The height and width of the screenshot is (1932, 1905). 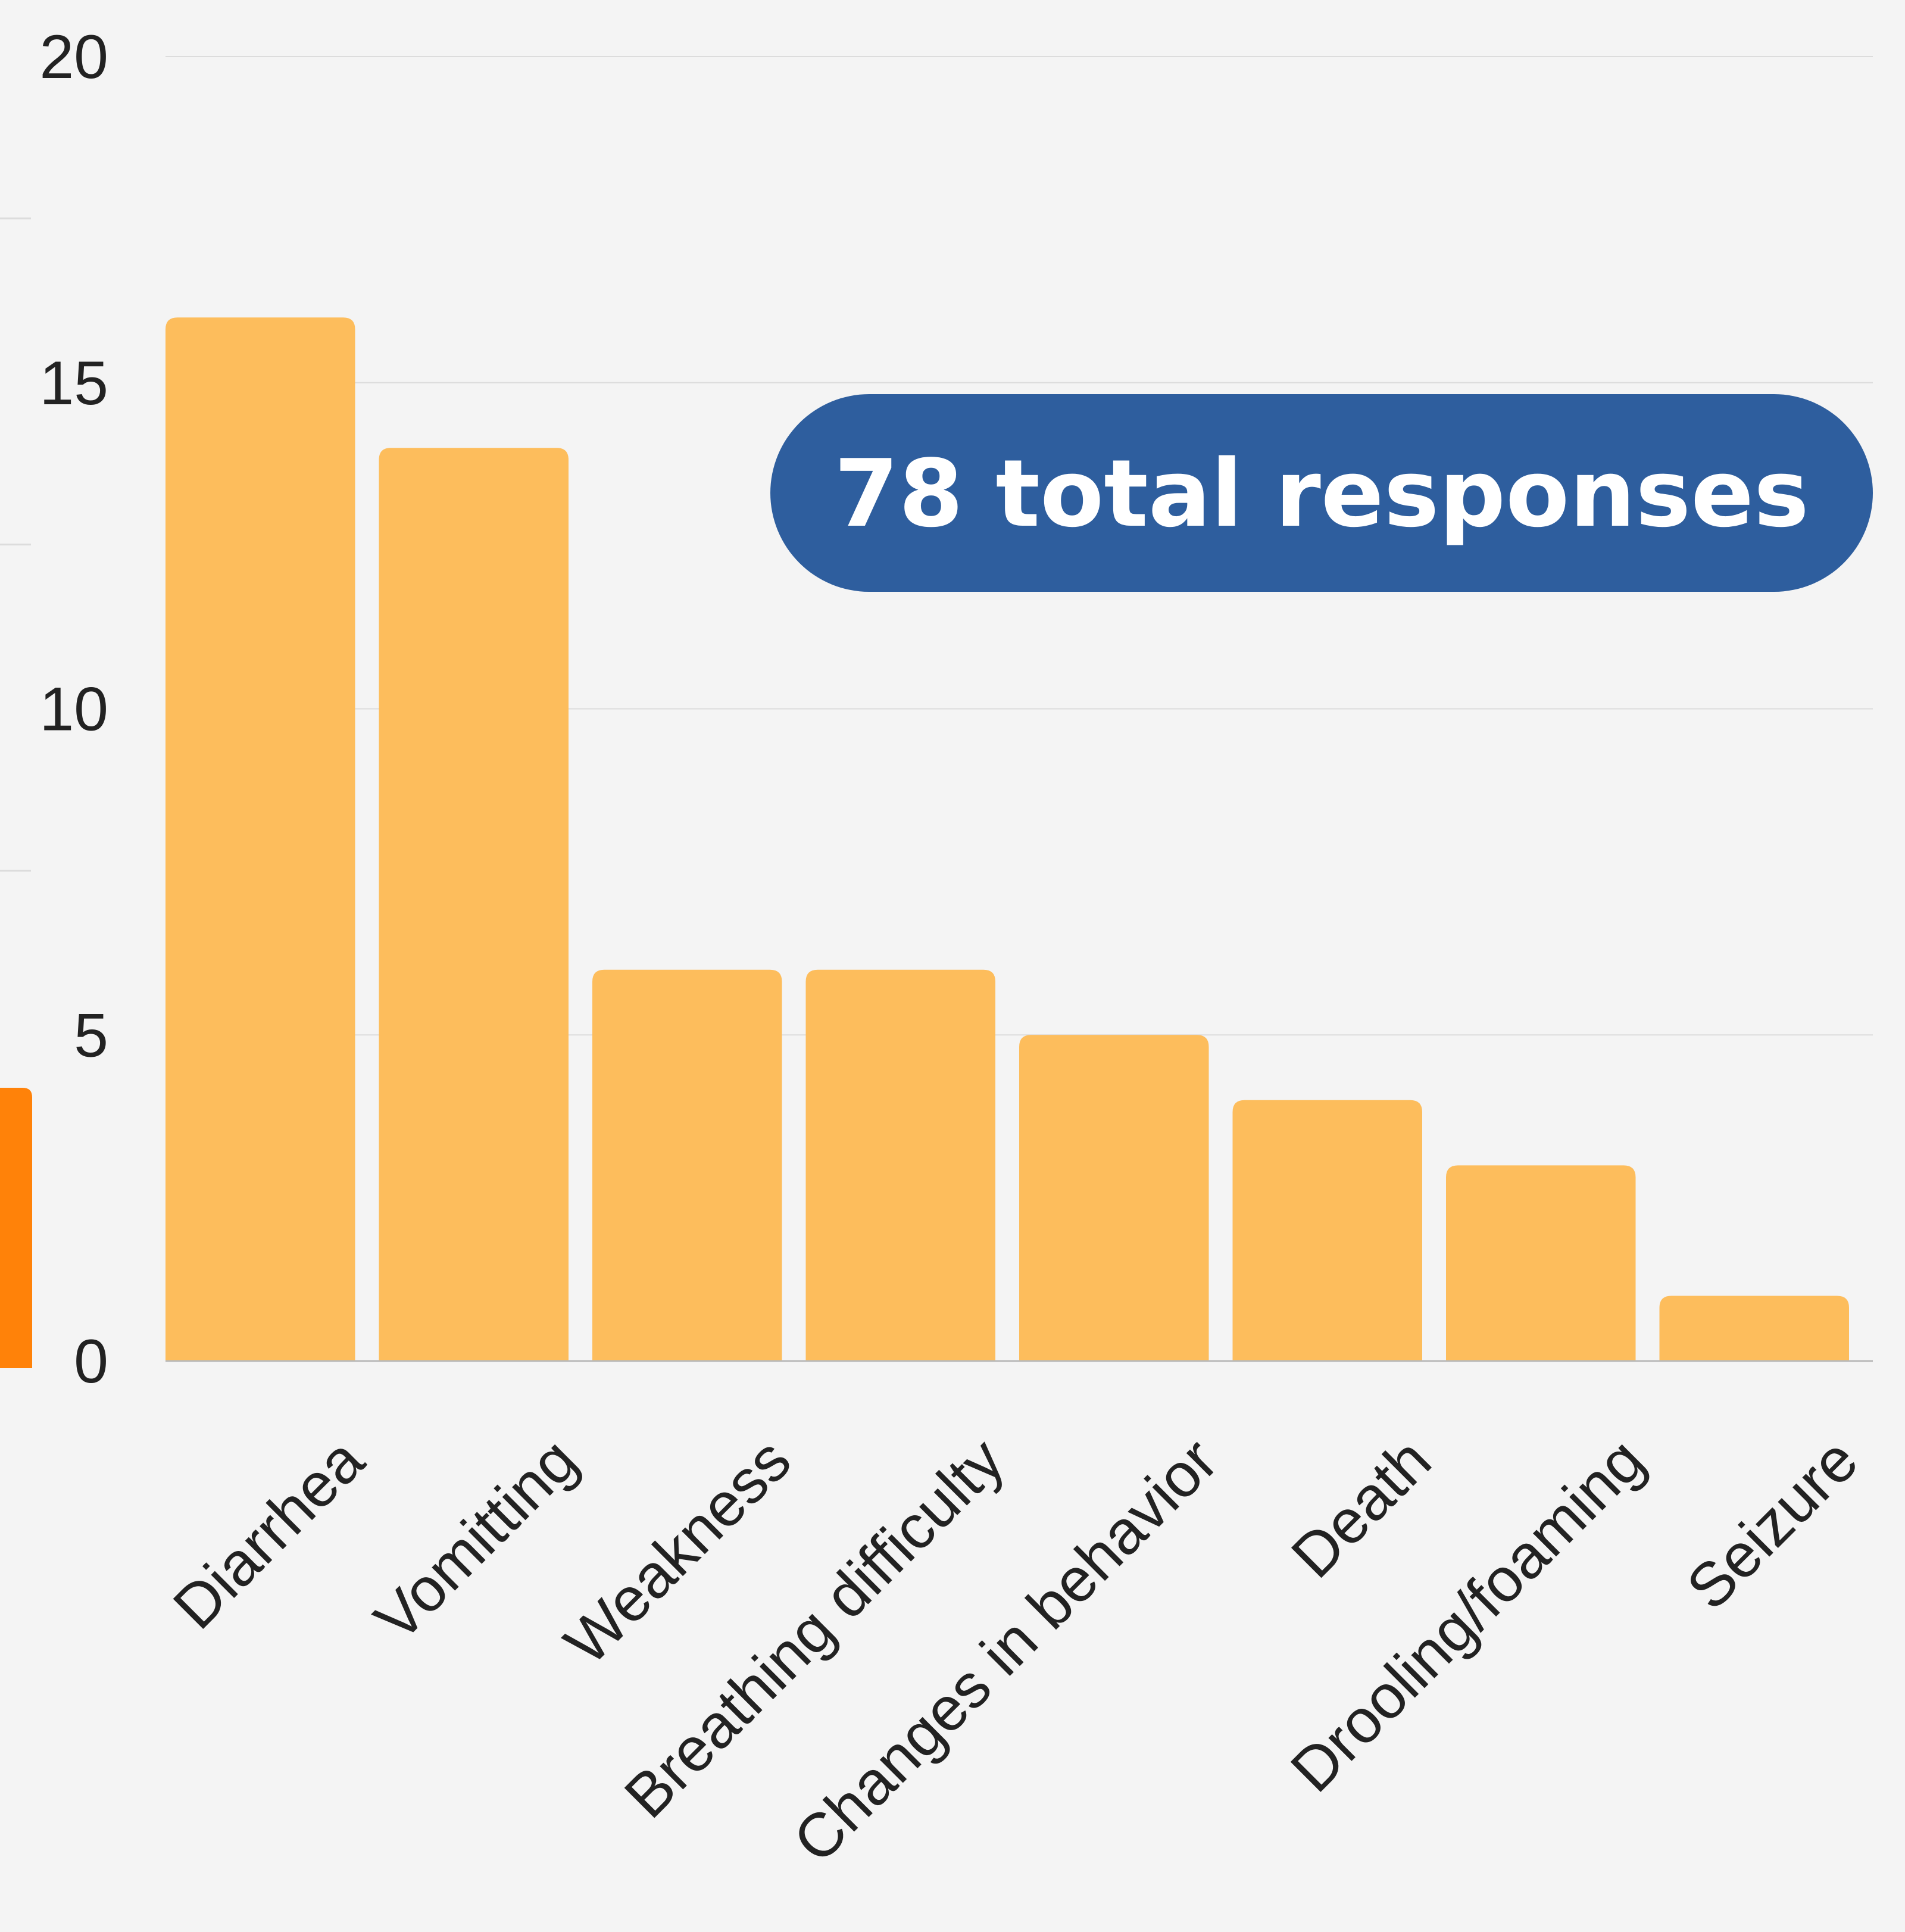 I want to click on bar-vomitting, so click(x=474, y=904).